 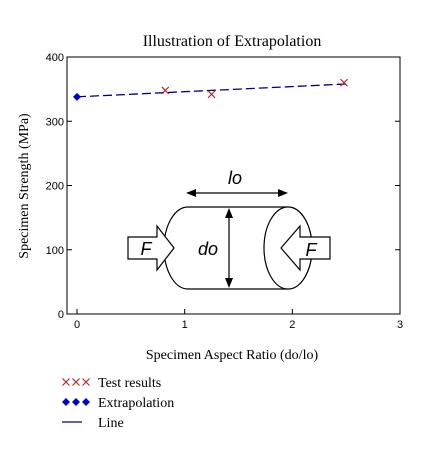 I want to click on diameter-arrowhead-top, so click(x=229, y=213).